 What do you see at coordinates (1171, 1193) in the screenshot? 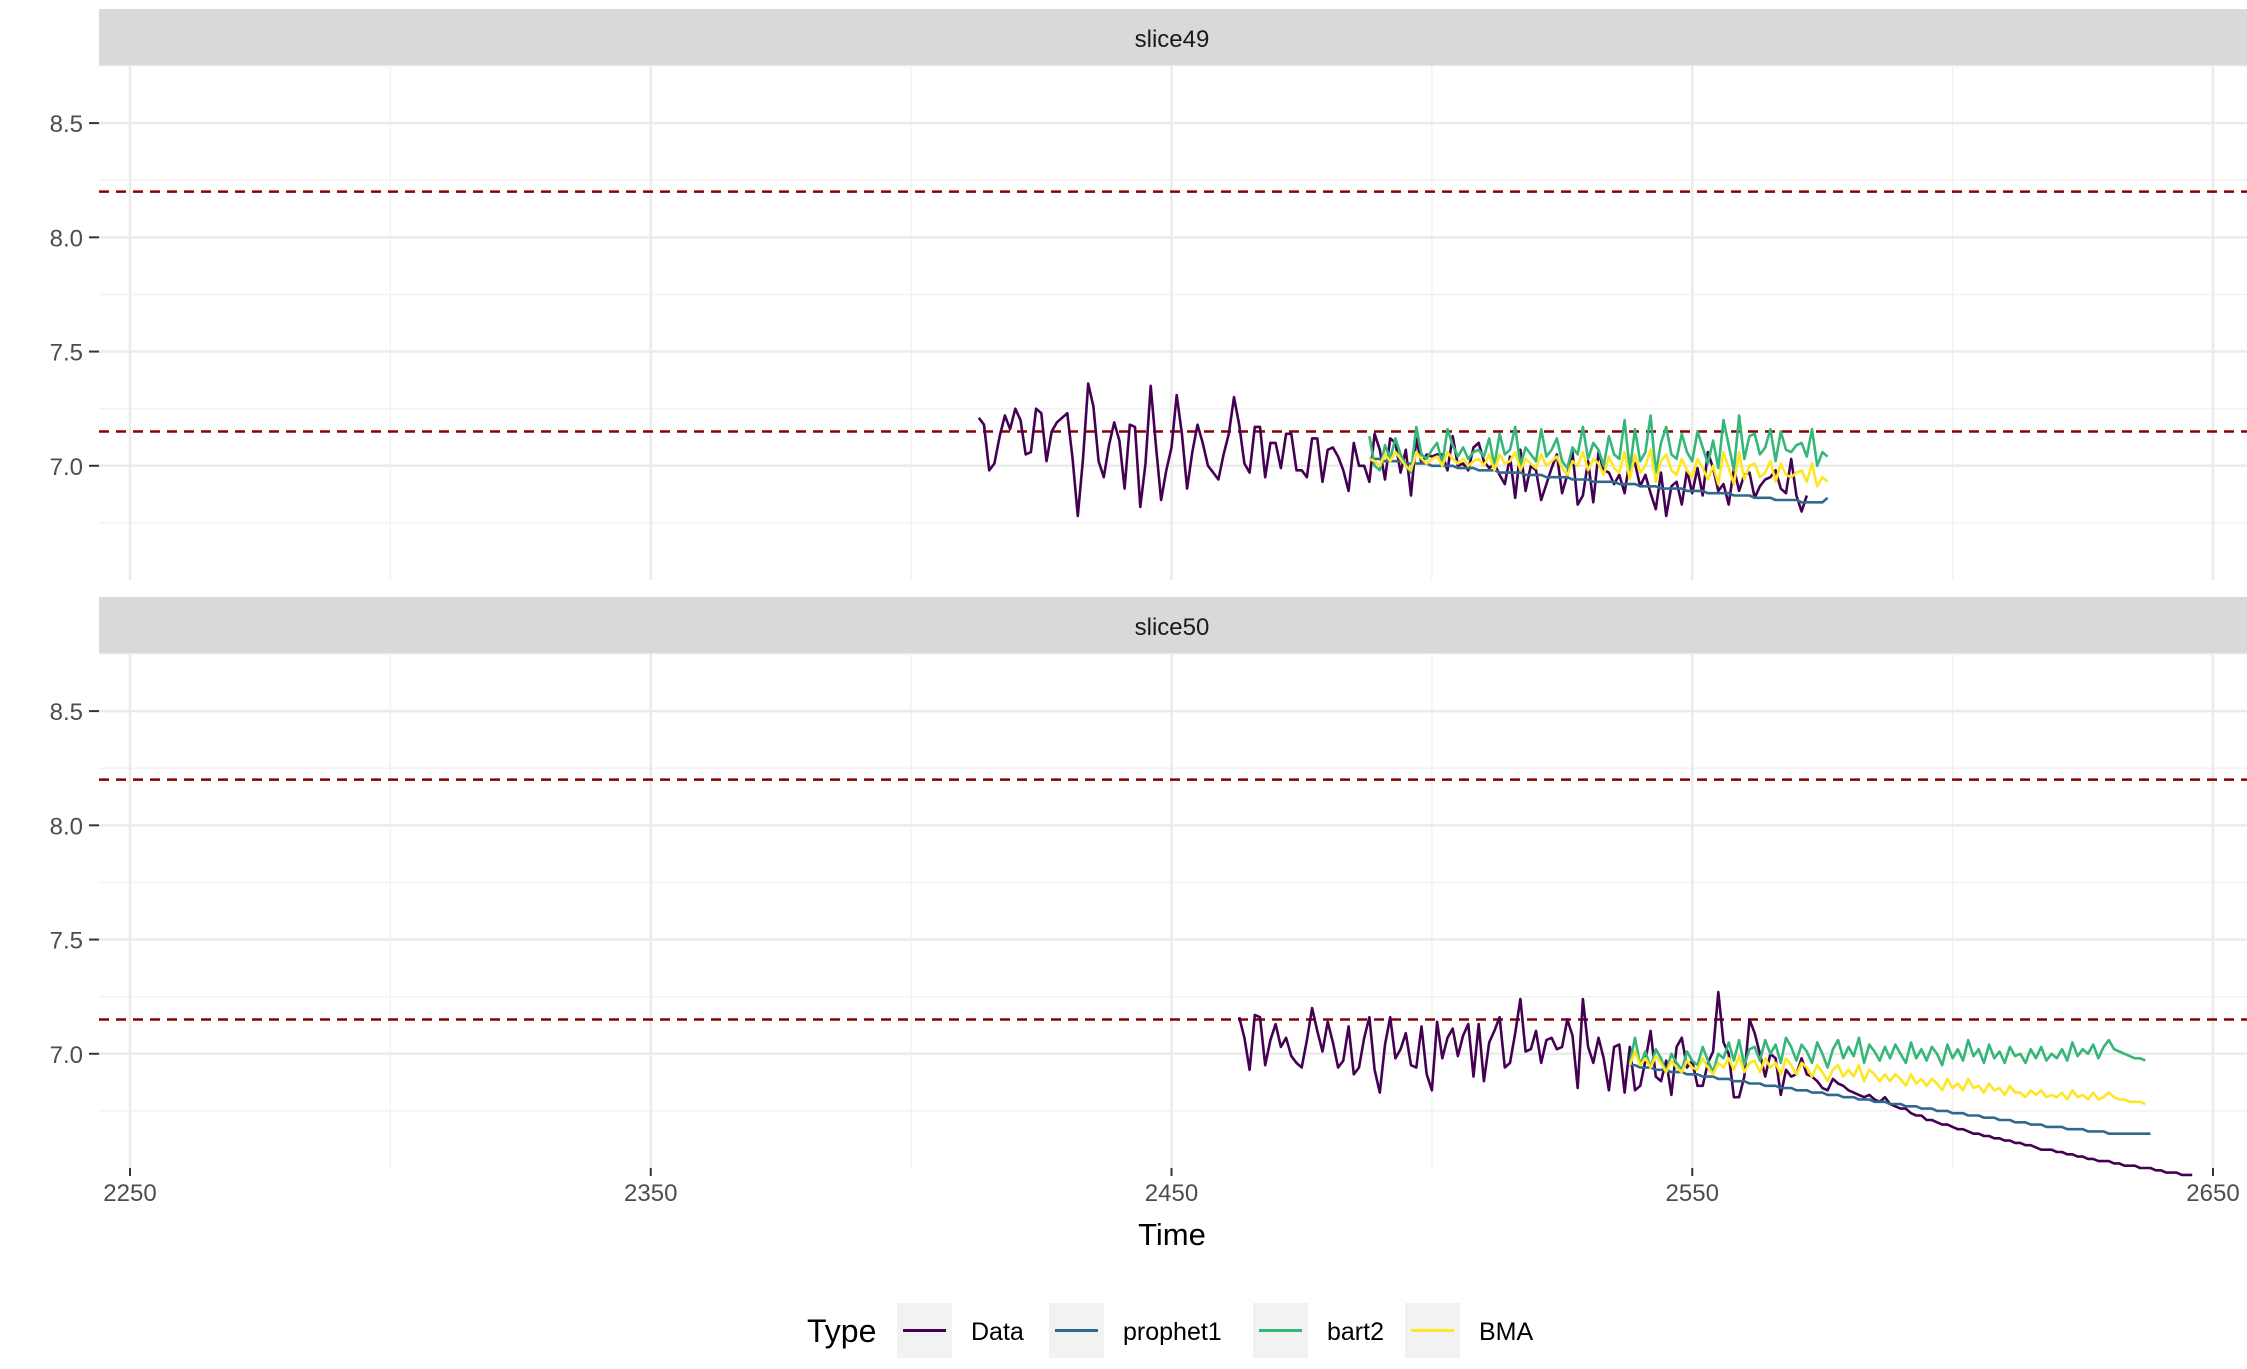
I see `x-tick-label: 2450` at bounding box center [1171, 1193].